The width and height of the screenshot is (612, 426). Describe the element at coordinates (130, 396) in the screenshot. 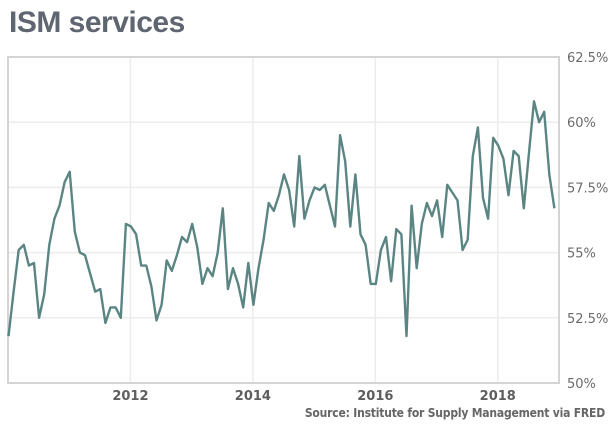

I see `x-tick-label: 2012` at that location.